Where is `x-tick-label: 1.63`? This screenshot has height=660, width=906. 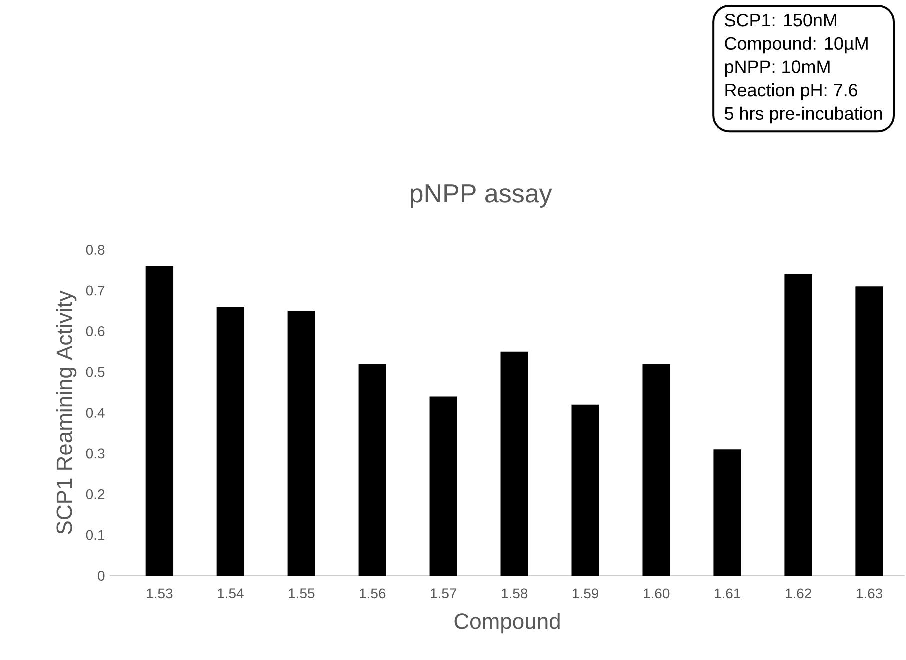
x-tick-label: 1.63 is located at coordinates (869, 593).